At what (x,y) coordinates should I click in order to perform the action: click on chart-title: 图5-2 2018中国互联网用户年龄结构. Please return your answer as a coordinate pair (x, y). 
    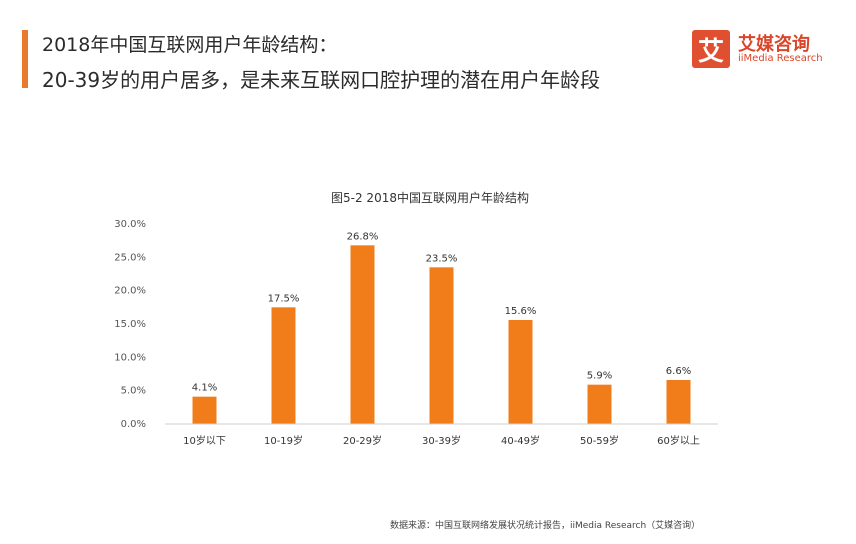
    Looking at the image, I should click on (430, 197).